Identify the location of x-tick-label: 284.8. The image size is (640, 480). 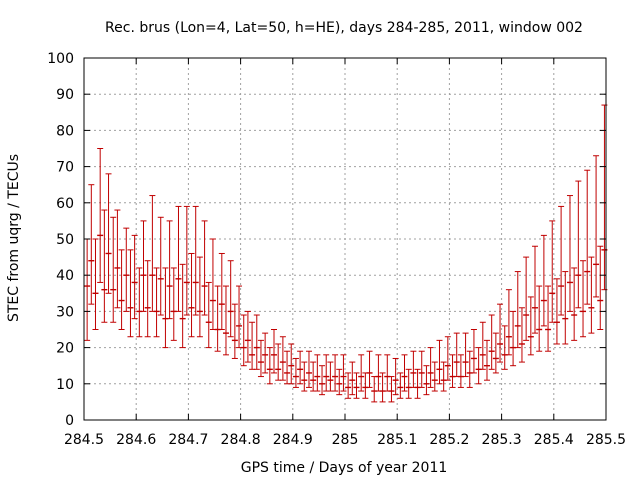
(241, 440).